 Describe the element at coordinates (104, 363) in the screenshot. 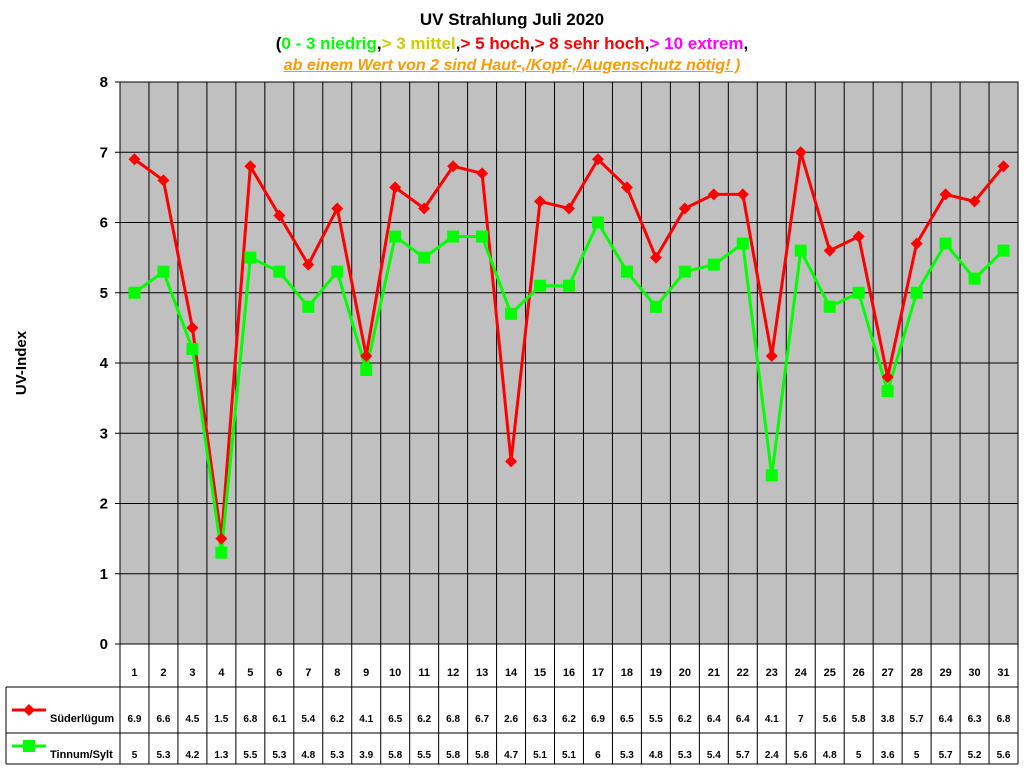

I see `y-tick-label: 4` at that location.